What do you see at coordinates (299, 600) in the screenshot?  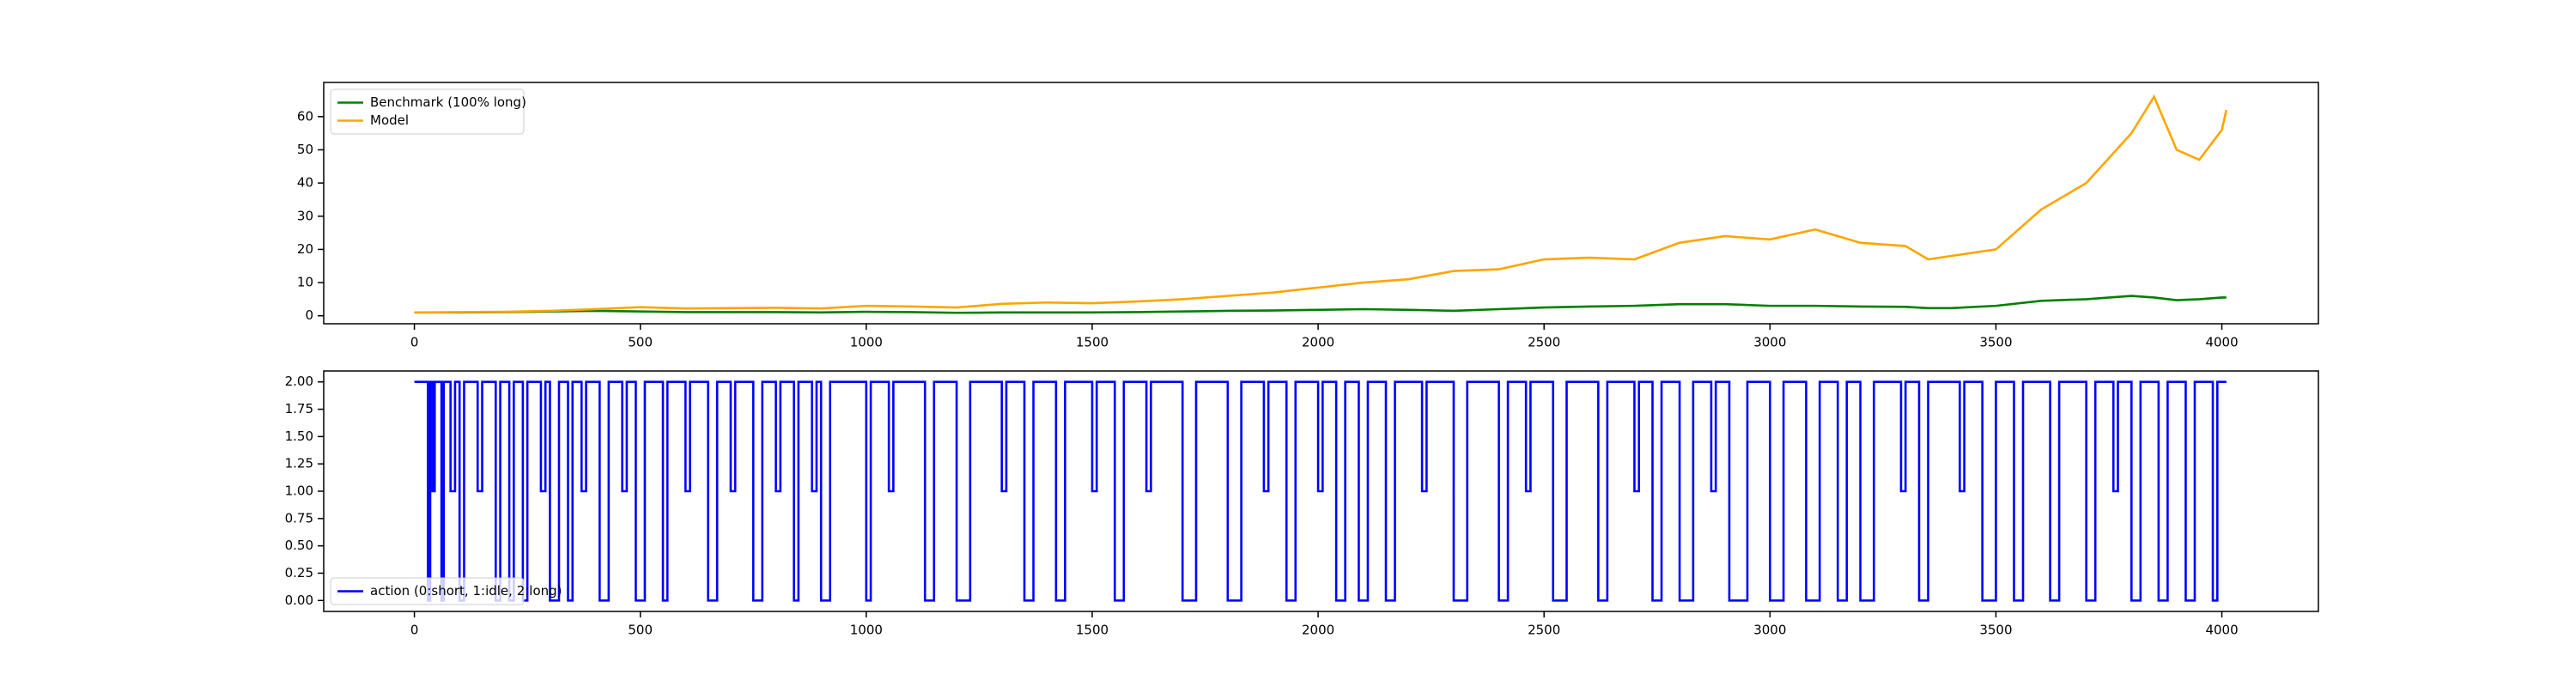 I see `y-tick-label: 0.00` at bounding box center [299, 600].